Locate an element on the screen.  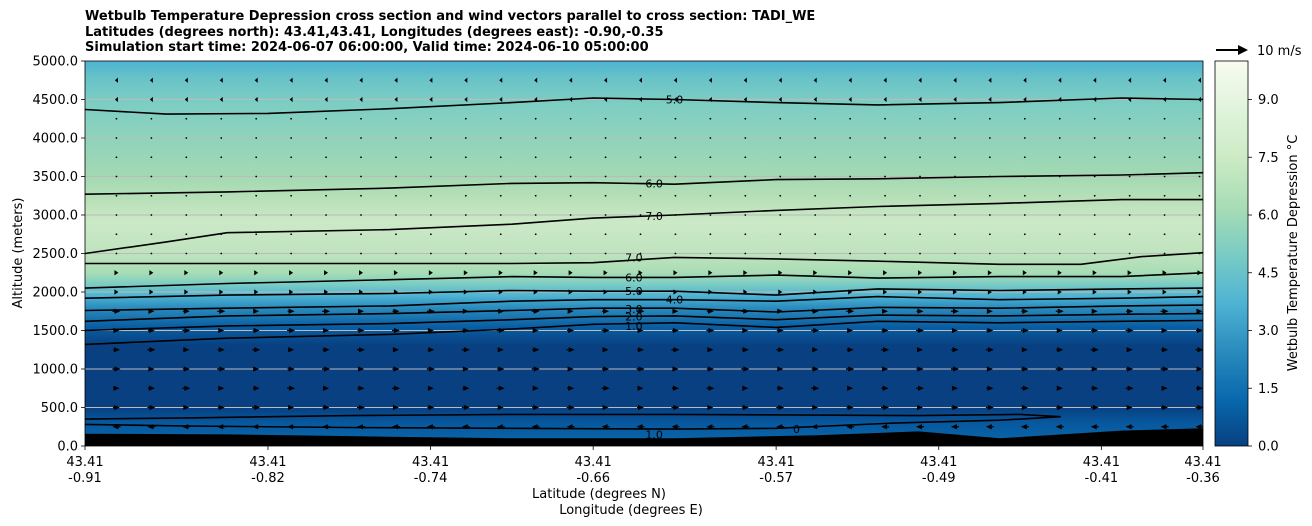
colorbar-tick-label: 9.0 is located at coordinates (1268, 100).